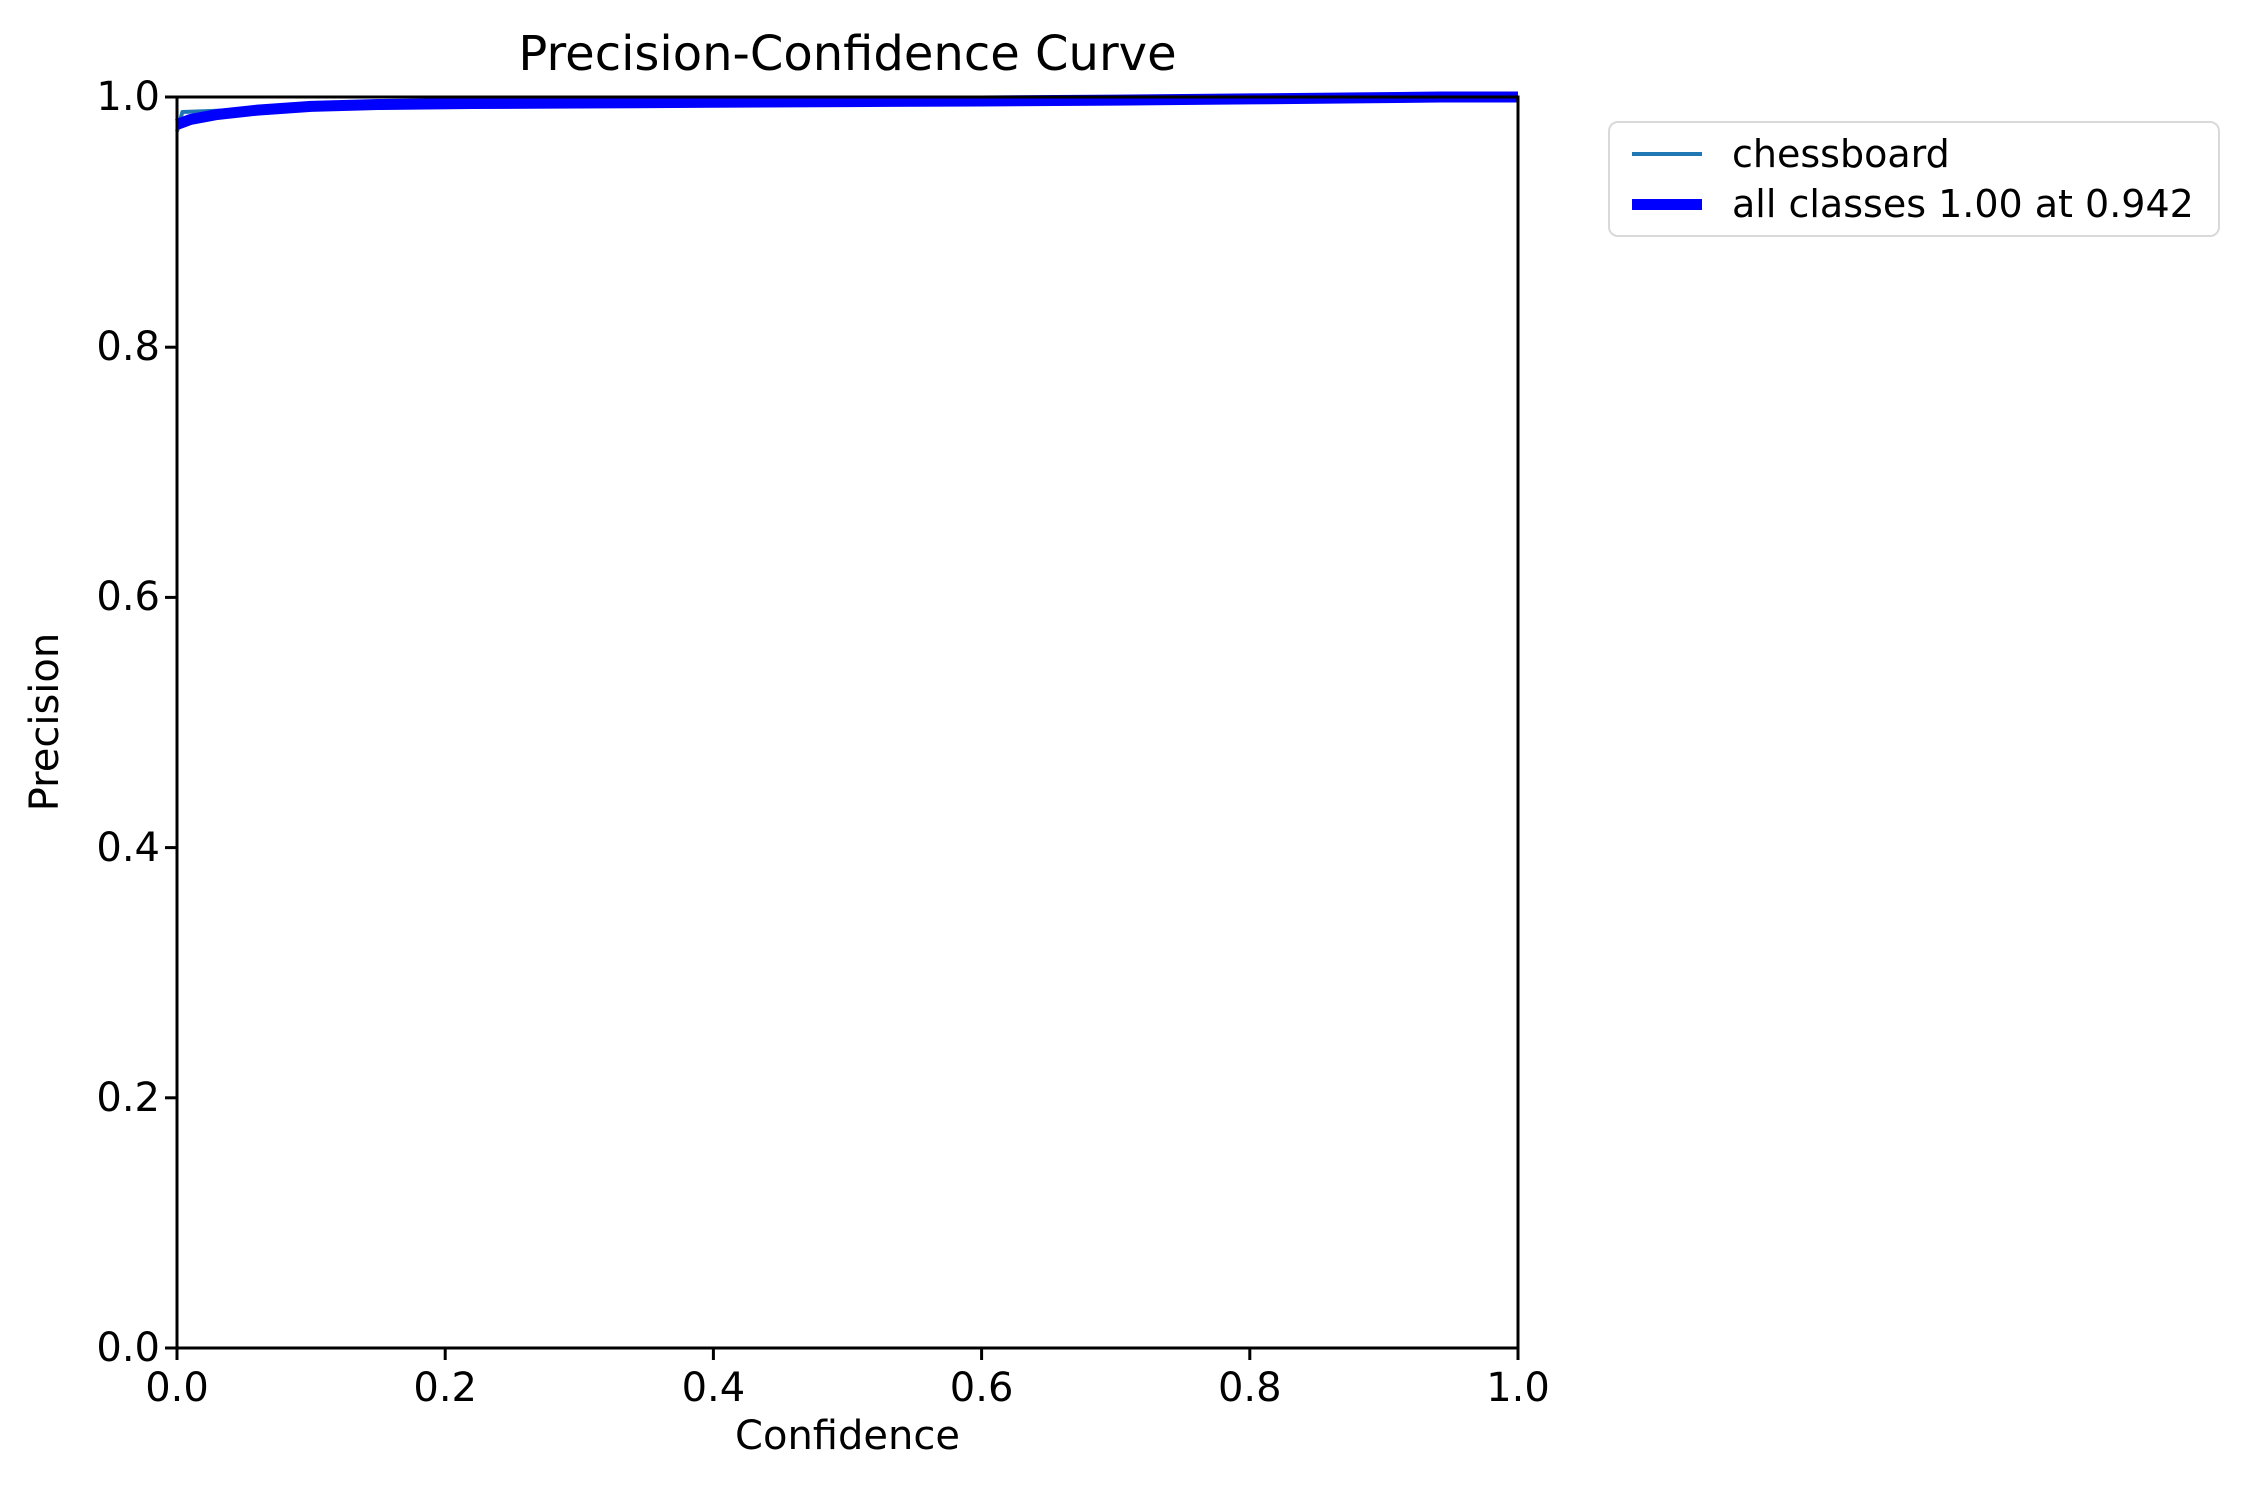 This screenshot has height=1500, width=2250. I want to click on x-axis-label: Confidence, so click(847, 1436).